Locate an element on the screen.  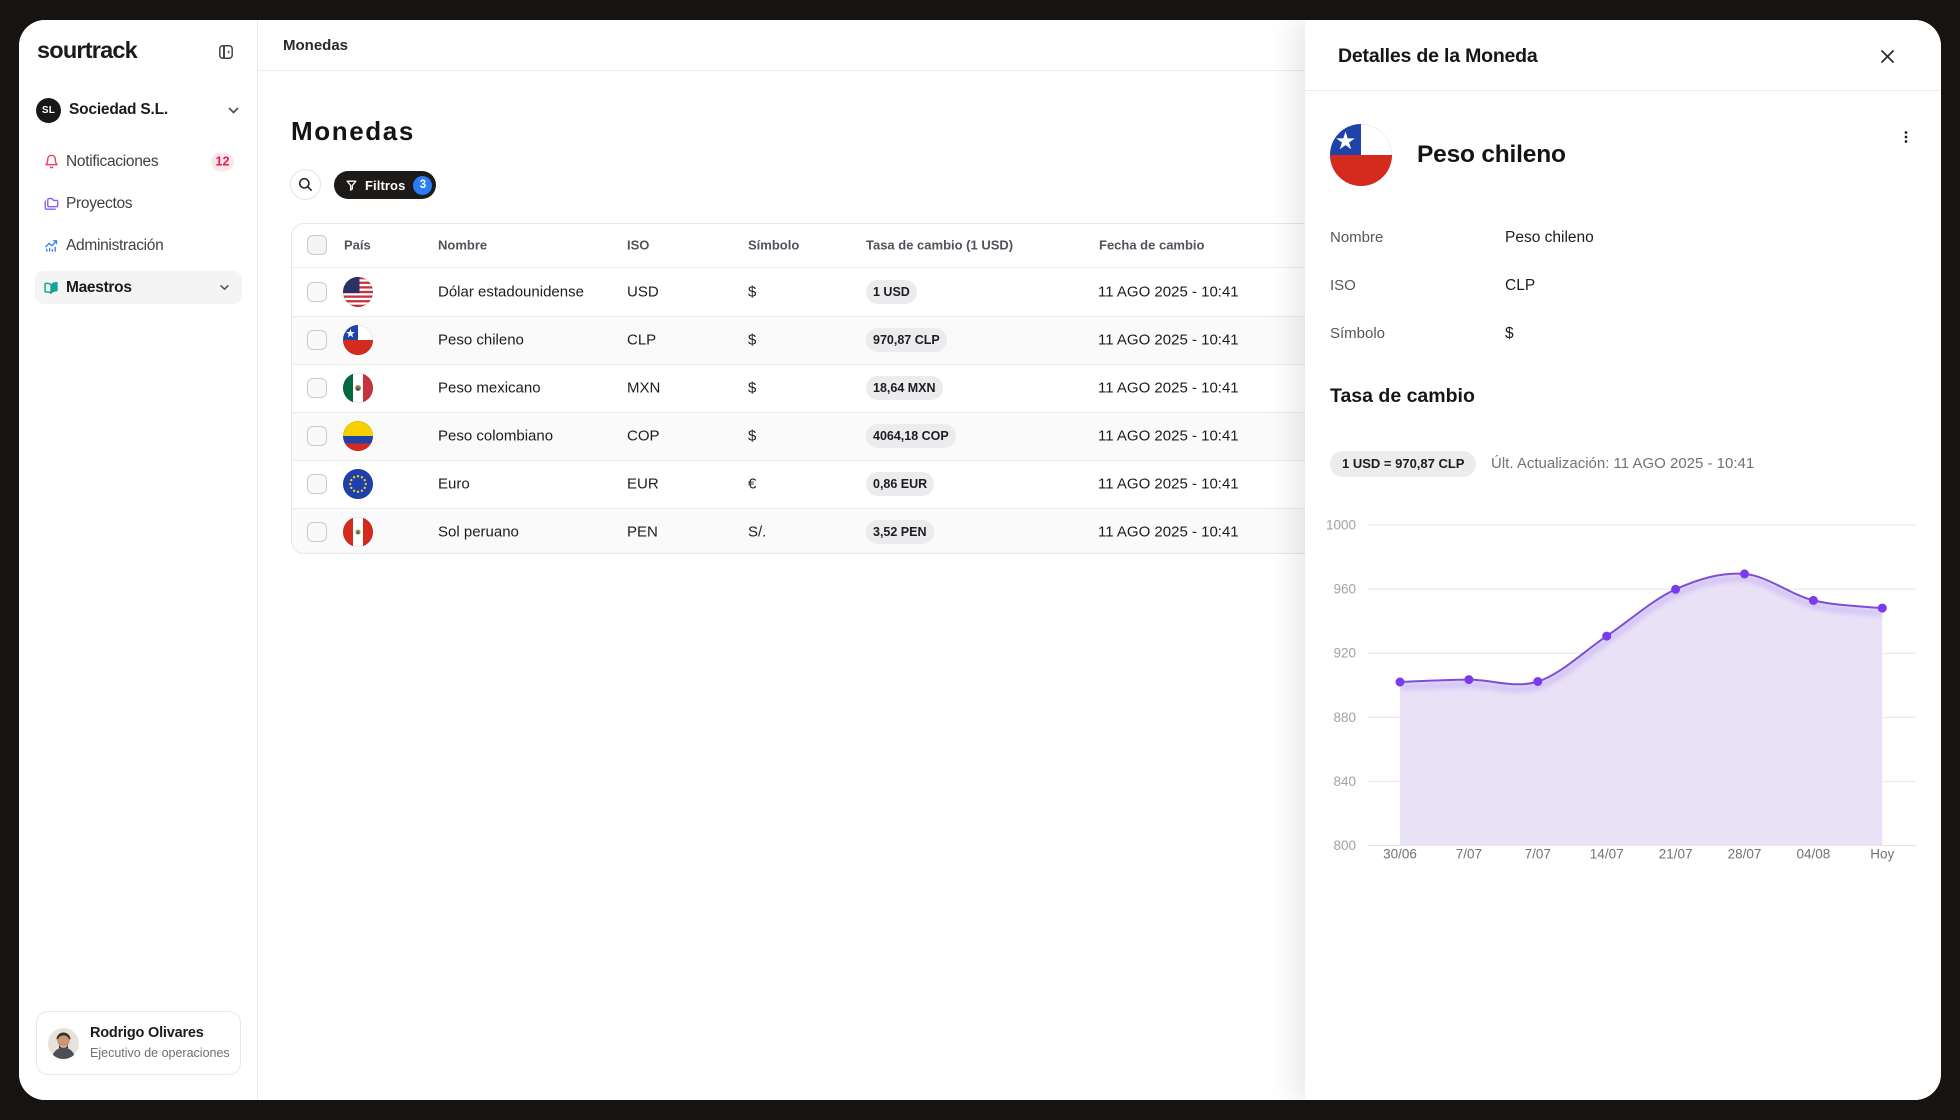
svg-text: 1000 is located at coordinates (1341, 525).